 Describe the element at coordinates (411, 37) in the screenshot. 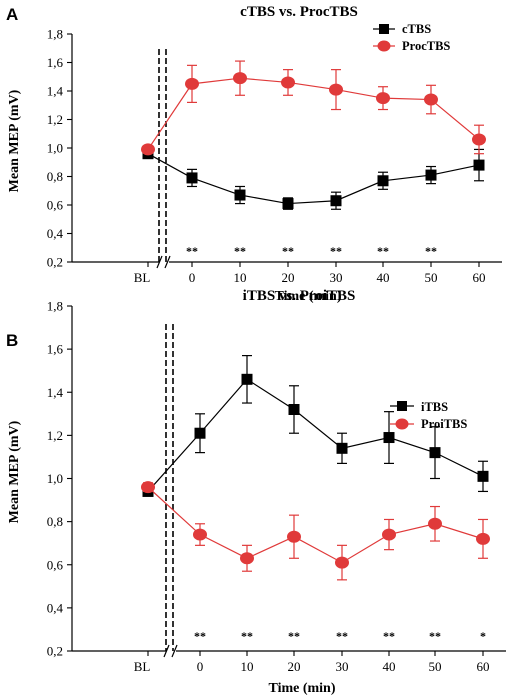

I see `legend: cTBS ProcTBS` at that location.